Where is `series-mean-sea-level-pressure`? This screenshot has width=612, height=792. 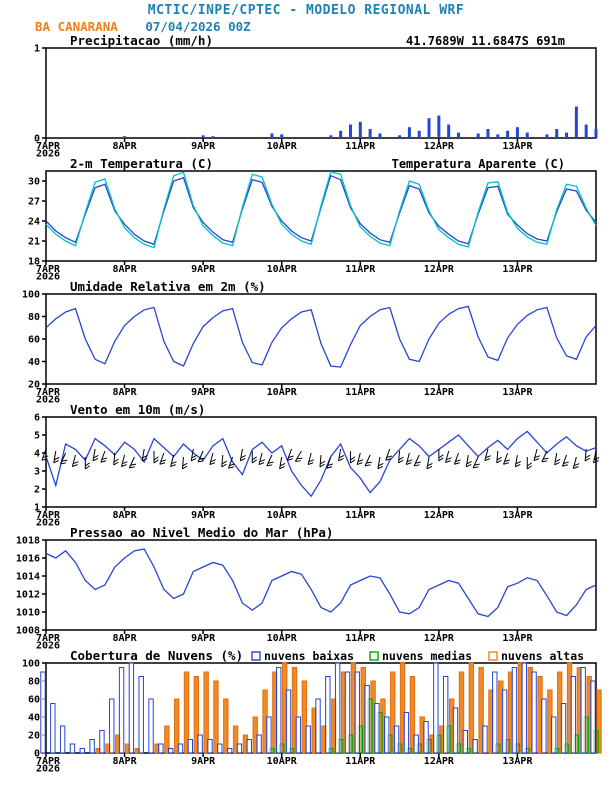
series-mean-sea-level-pressure is located at coordinates (321, 583).